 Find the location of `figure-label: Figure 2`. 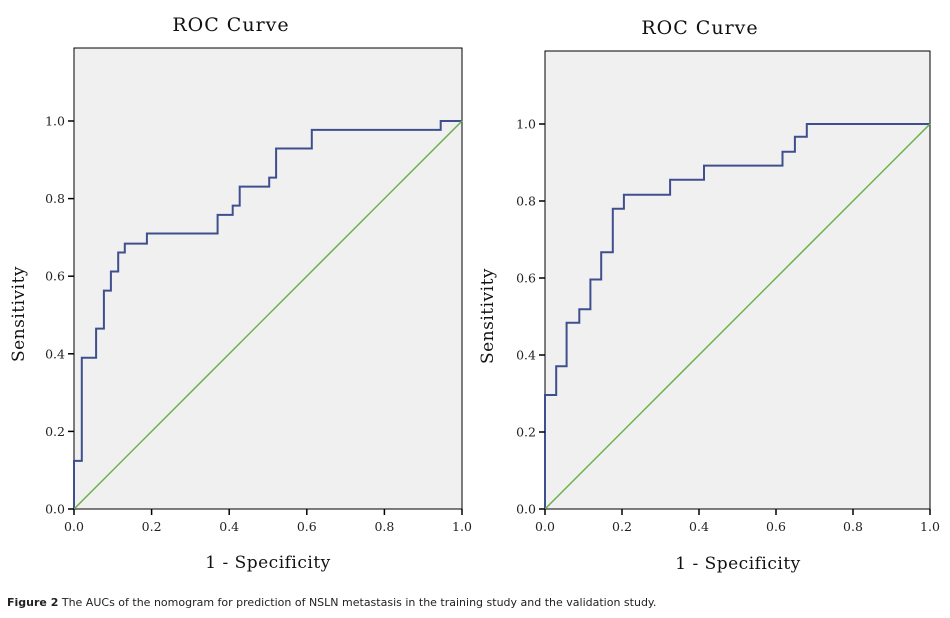

figure-label: Figure 2 is located at coordinates (33, 602).